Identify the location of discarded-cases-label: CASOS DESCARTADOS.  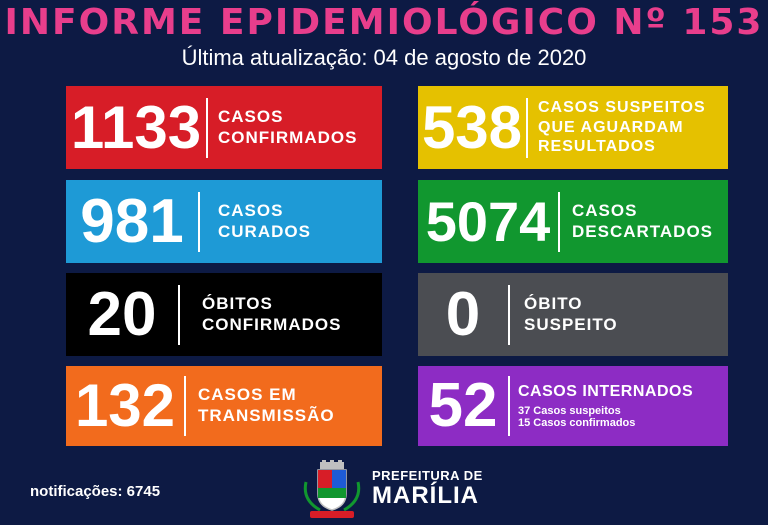
(642, 221).